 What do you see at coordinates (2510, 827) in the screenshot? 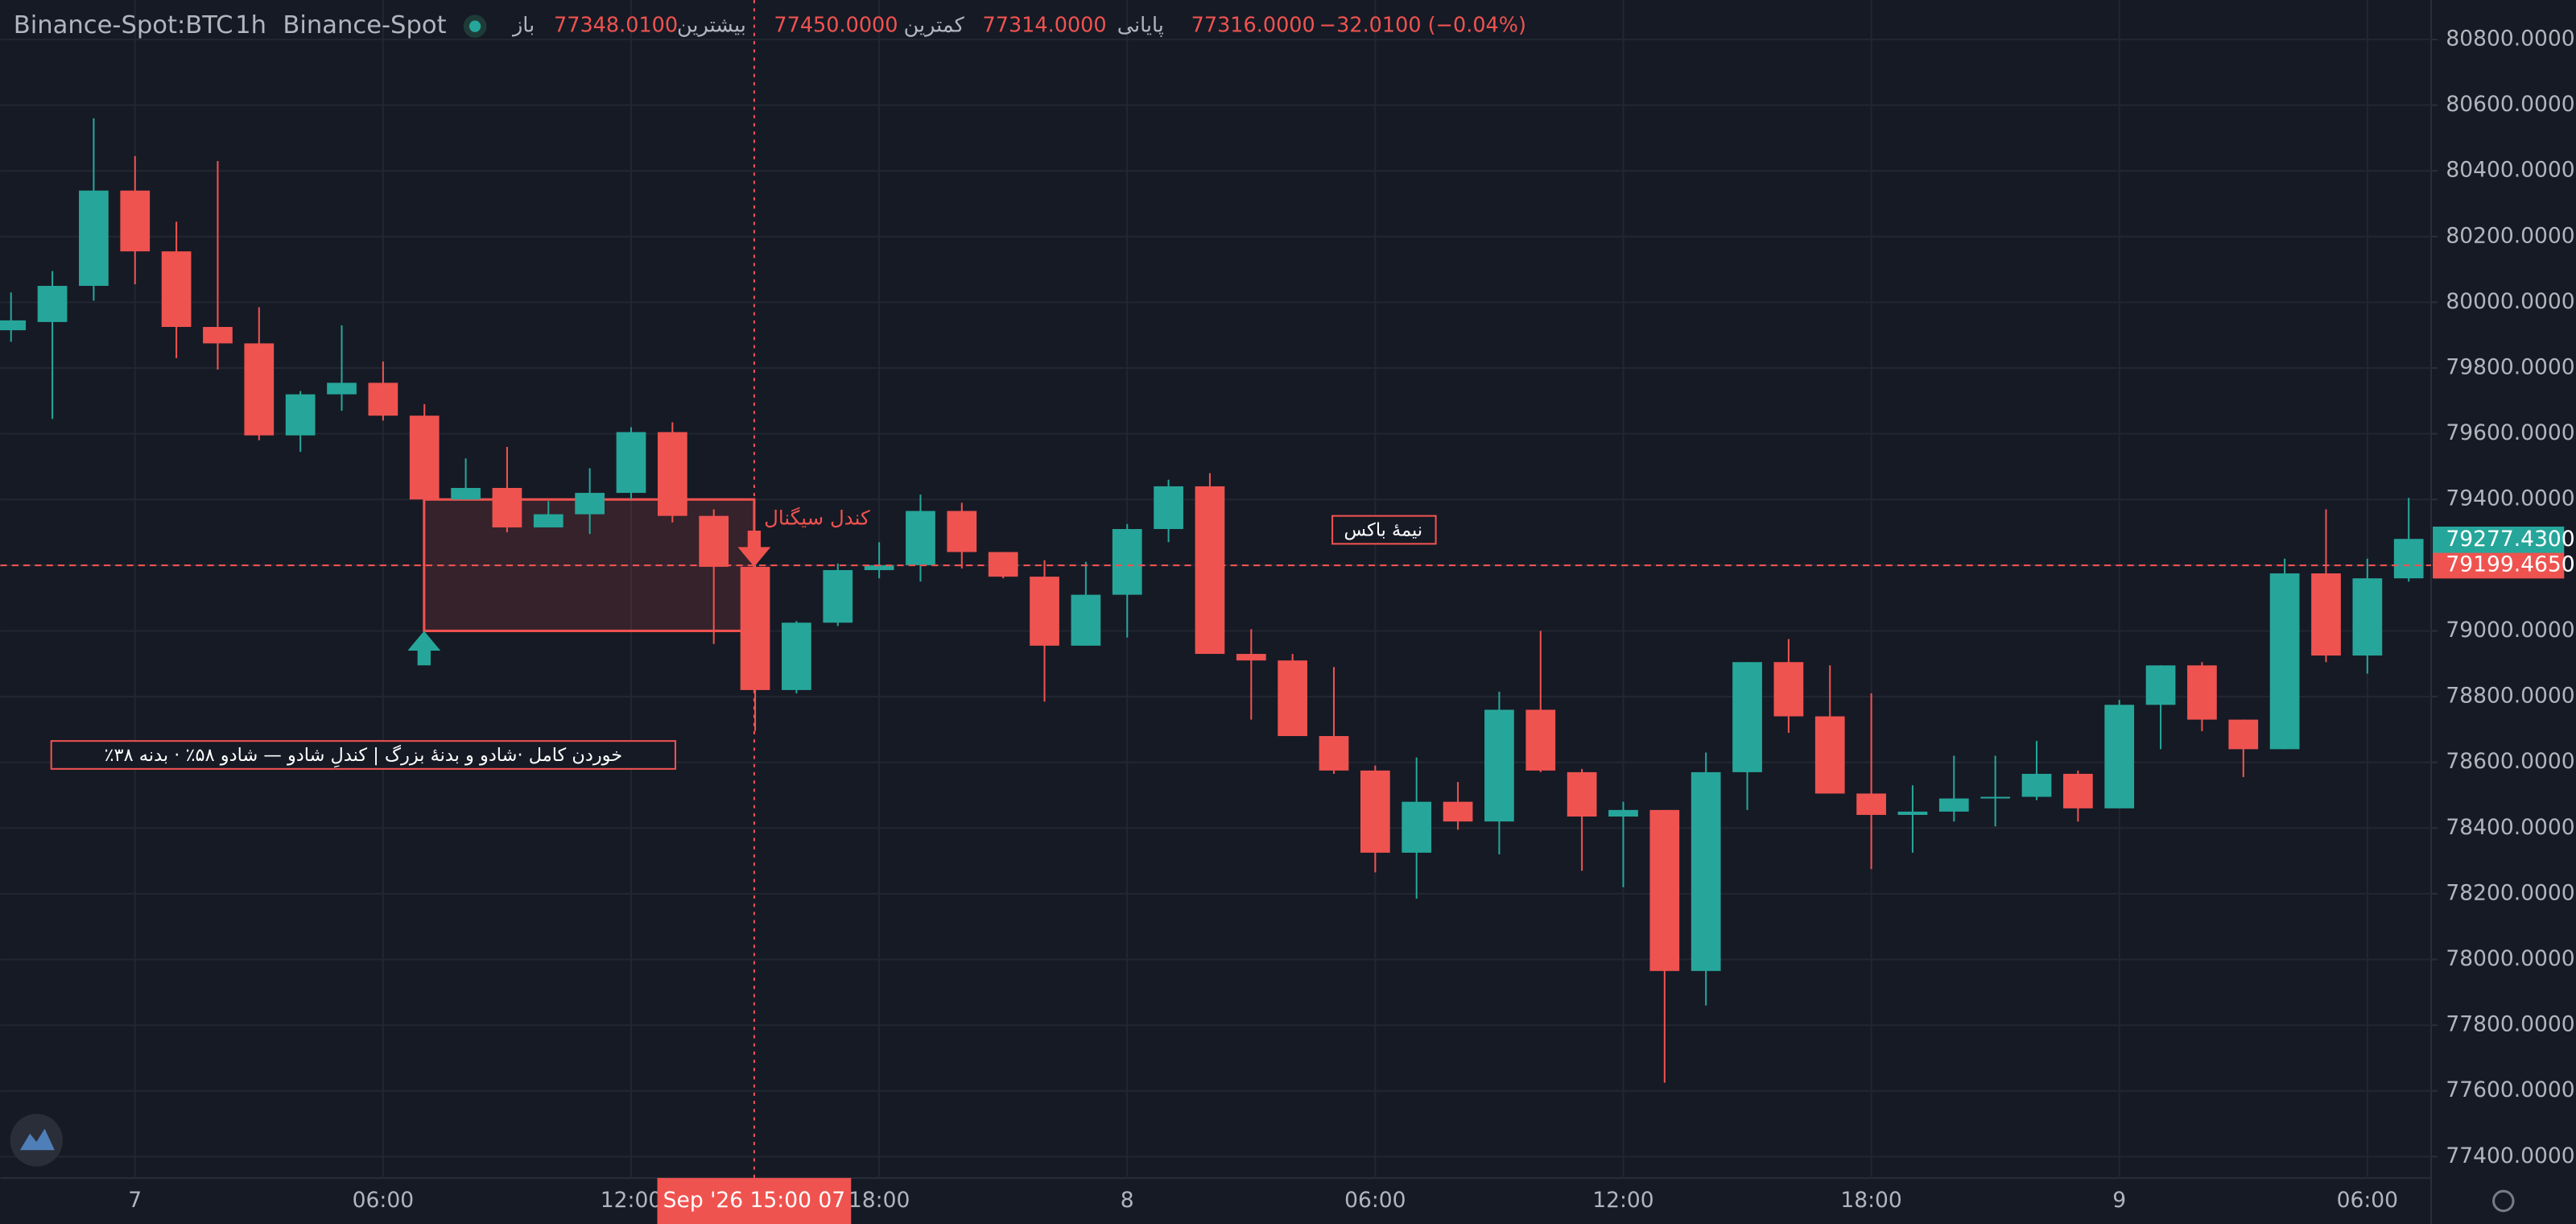
I see `y-tick-label: 78400.0000` at bounding box center [2510, 827].